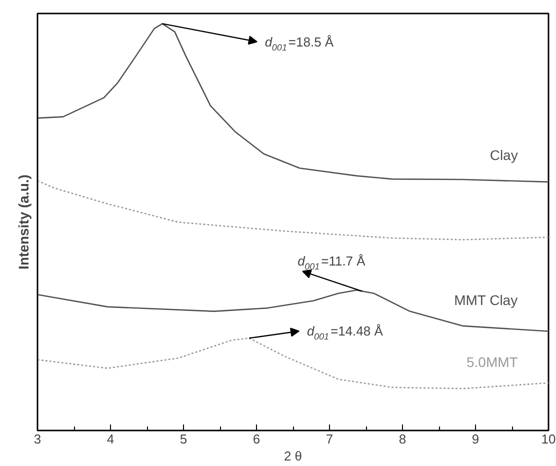 This screenshot has width=556, height=466. What do you see at coordinates (184, 439) in the screenshot?
I see `x-tick-label: 5` at bounding box center [184, 439].